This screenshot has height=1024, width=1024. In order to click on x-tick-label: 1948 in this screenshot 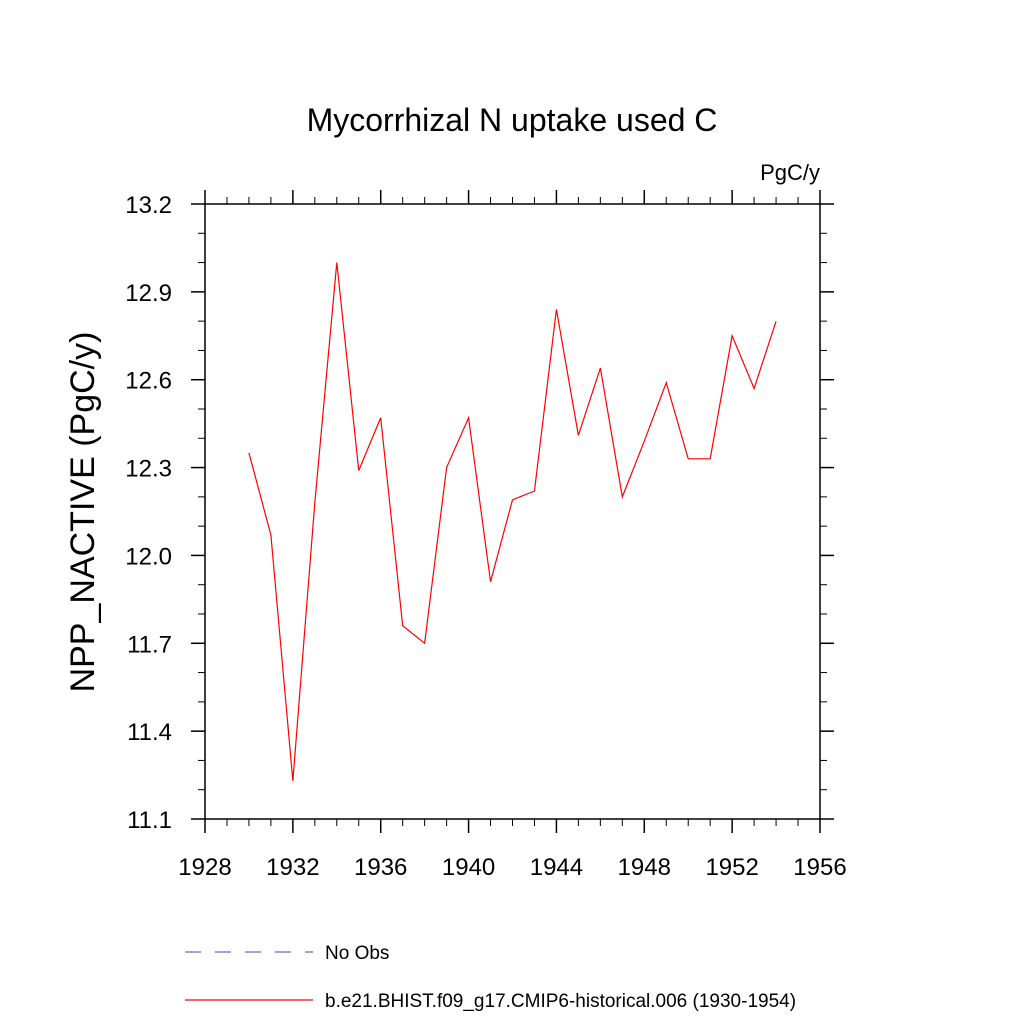, I will do `click(644, 867)`.